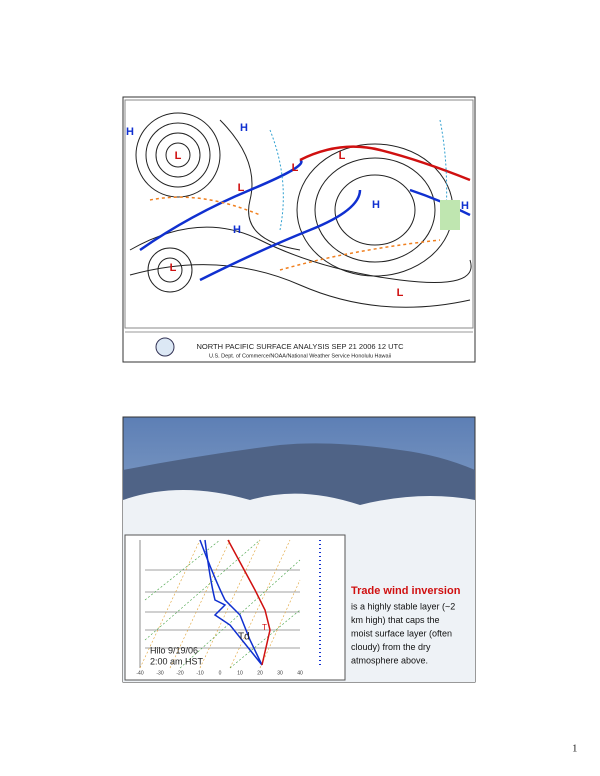  Describe the element at coordinates (174, 650) in the screenshot. I see `station: Hilo 9/19/06` at that location.